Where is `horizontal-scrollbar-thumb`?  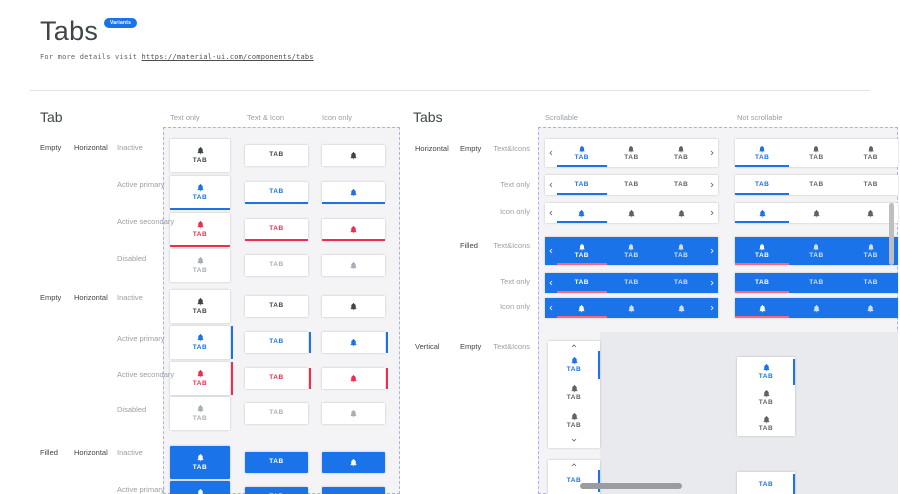
horizontal-scrollbar-thumb is located at coordinates (631, 486).